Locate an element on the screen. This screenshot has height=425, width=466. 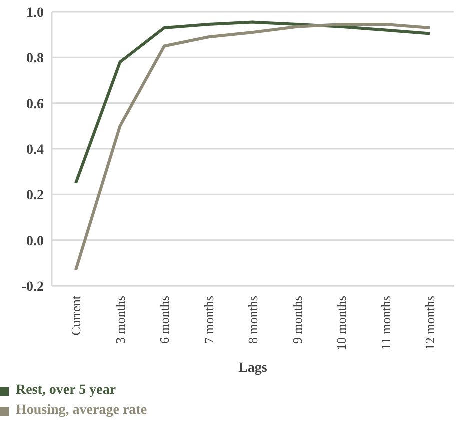
x-tick-label: 12 months is located at coordinates (430, 323).